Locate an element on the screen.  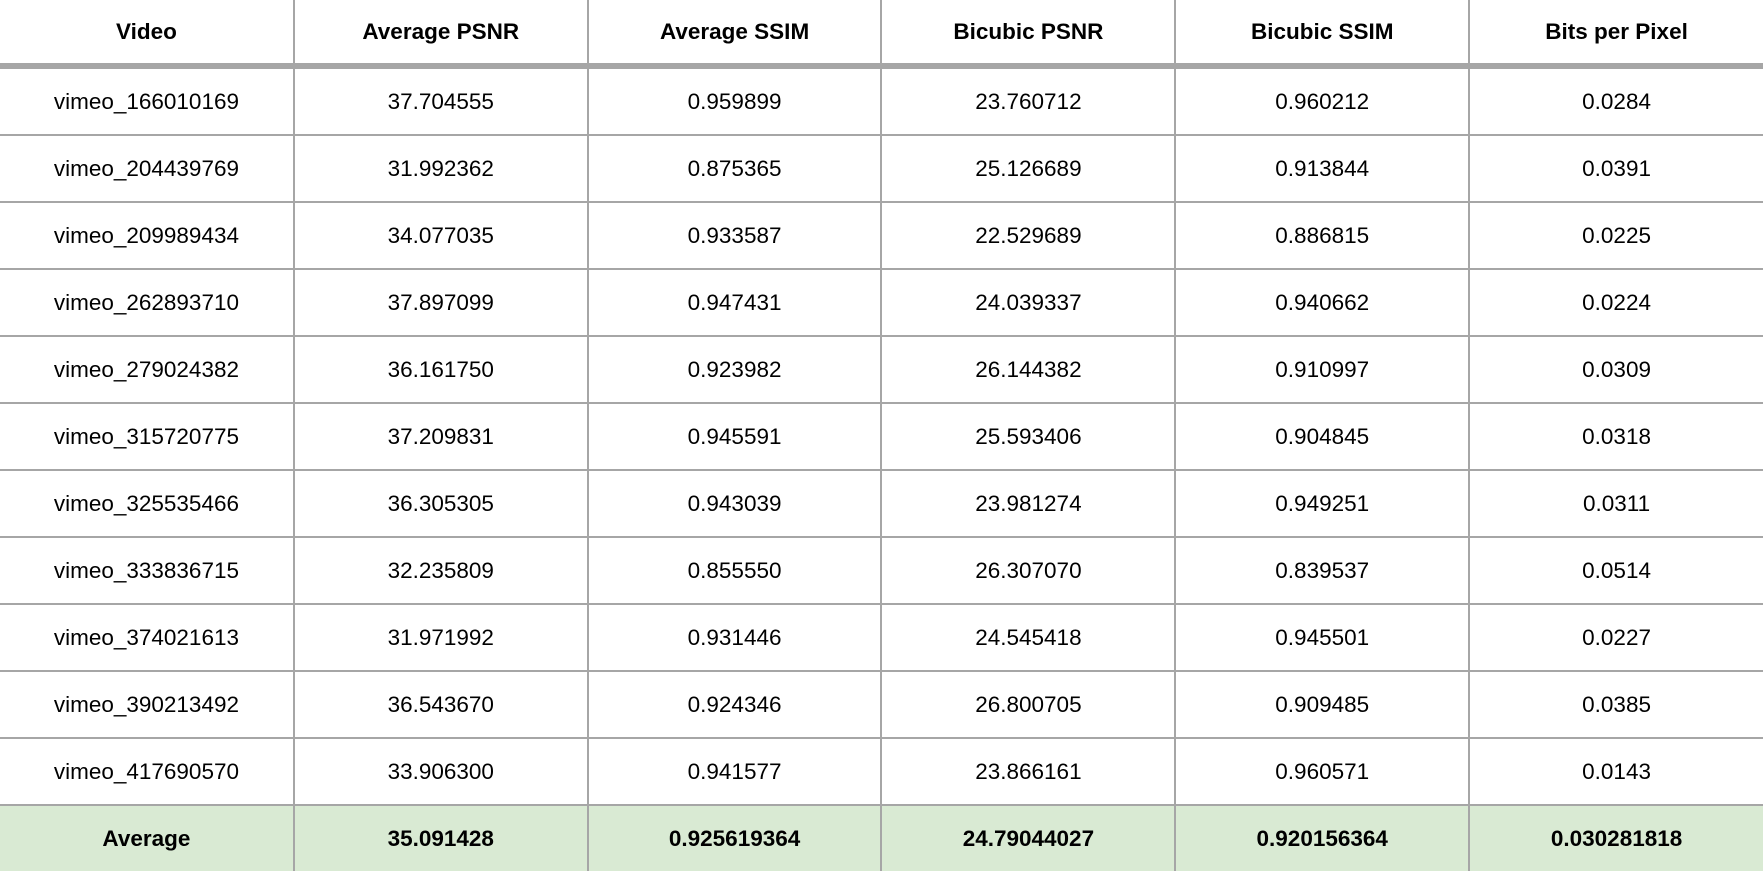
footer-cell-bicubic-ssim: 0.920156364 is located at coordinates (1322, 837).